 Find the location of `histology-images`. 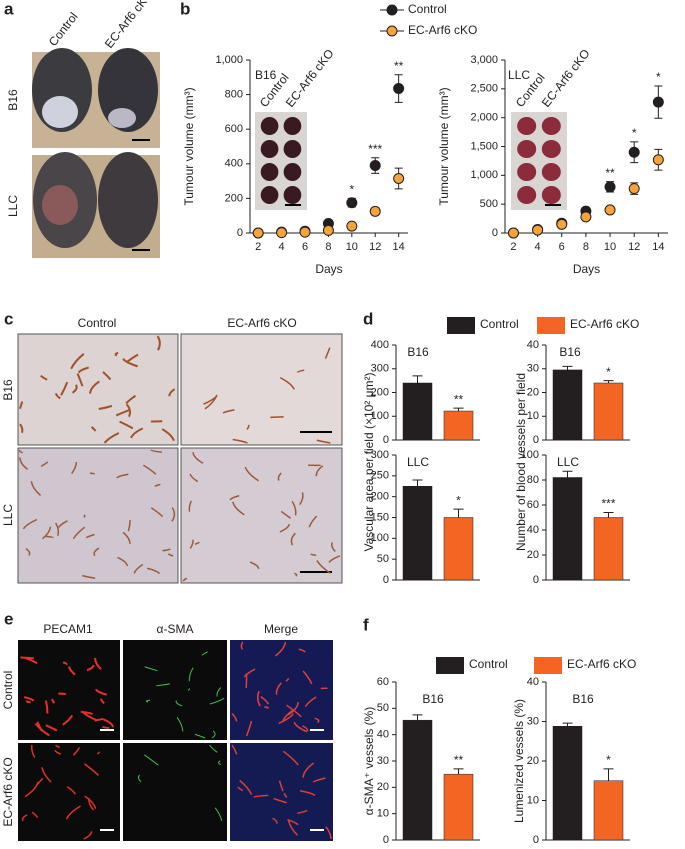

histology-images is located at coordinates (180, 458).